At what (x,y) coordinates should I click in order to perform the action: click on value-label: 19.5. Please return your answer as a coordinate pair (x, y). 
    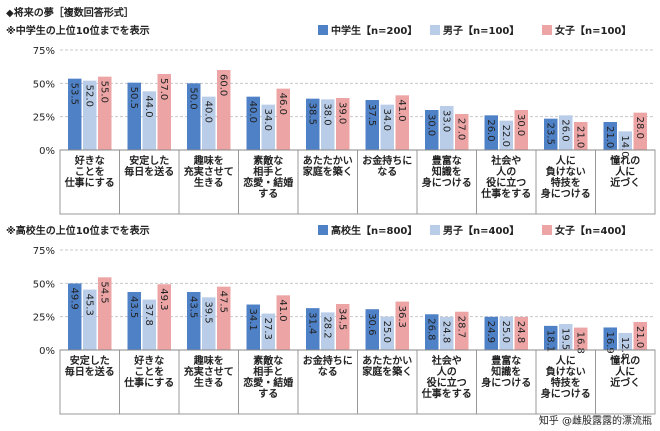
    Looking at the image, I should click on (564, 339).